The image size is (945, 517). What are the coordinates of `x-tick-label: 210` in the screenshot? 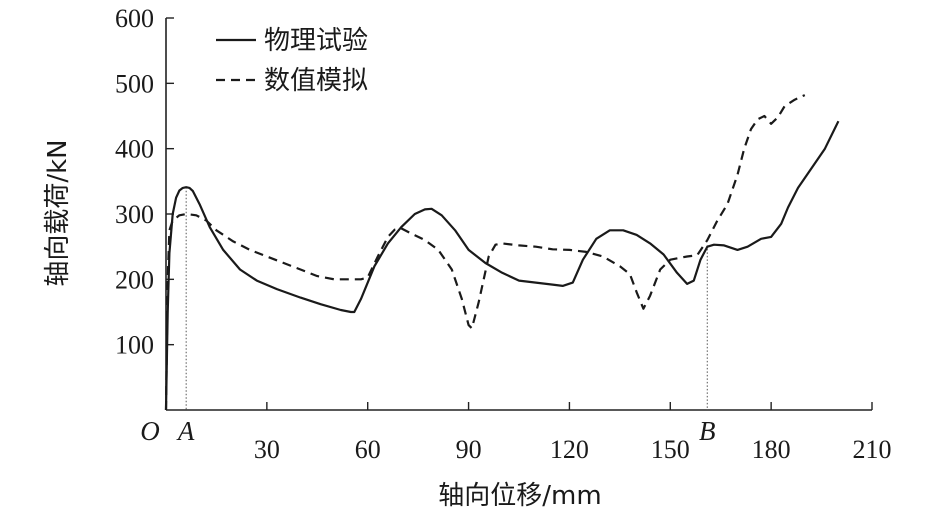 It's located at (872, 449).